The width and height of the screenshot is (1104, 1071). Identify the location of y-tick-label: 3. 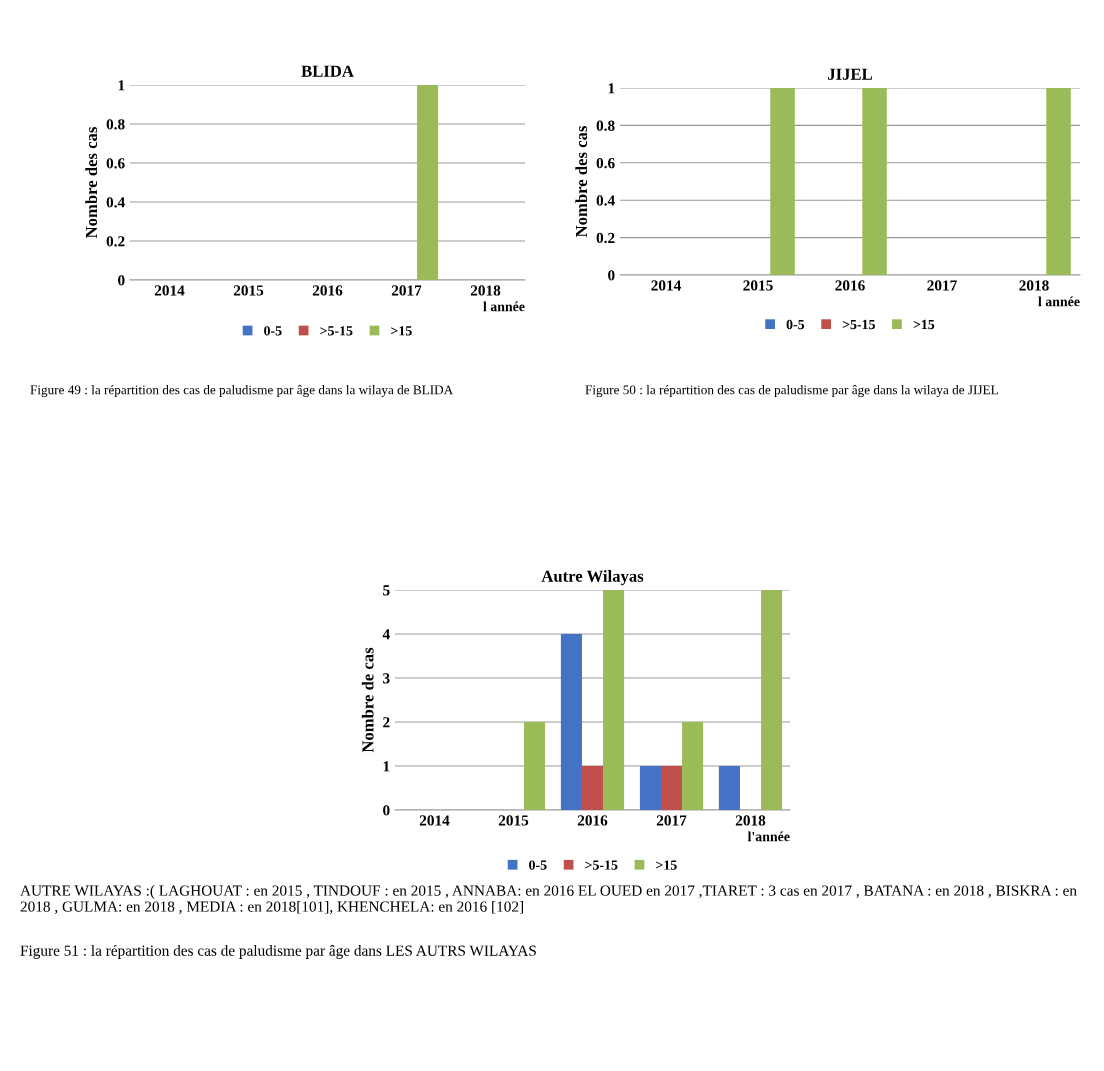
(386, 678).